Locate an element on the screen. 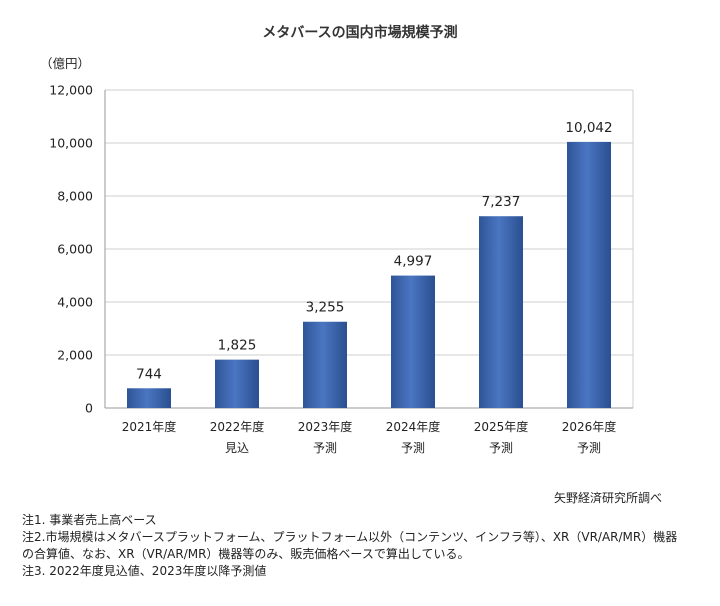  y-tick-label: 0 is located at coordinates (89, 408).